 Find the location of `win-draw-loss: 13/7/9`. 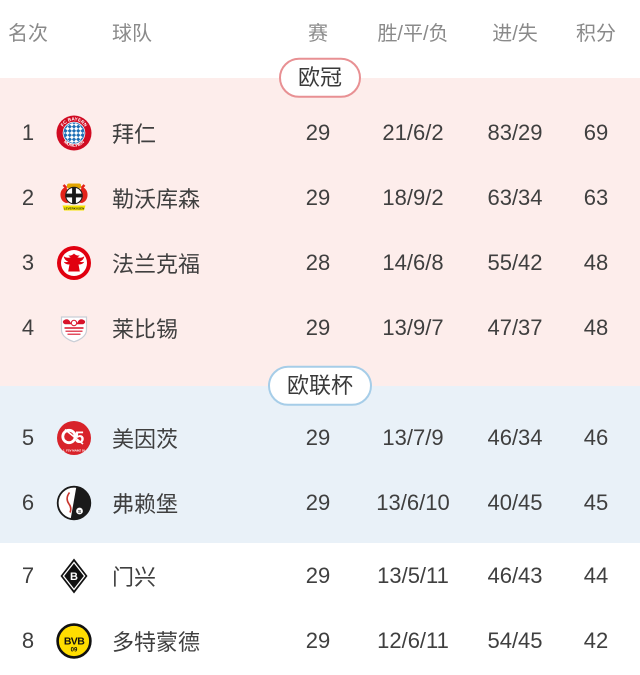

win-draw-loss: 13/7/9 is located at coordinates (413, 437).